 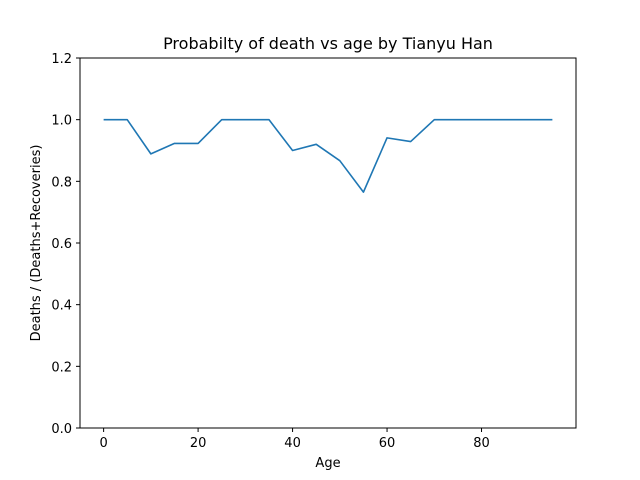 I want to click on y-tick-label: 0.8, so click(x=61, y=182).